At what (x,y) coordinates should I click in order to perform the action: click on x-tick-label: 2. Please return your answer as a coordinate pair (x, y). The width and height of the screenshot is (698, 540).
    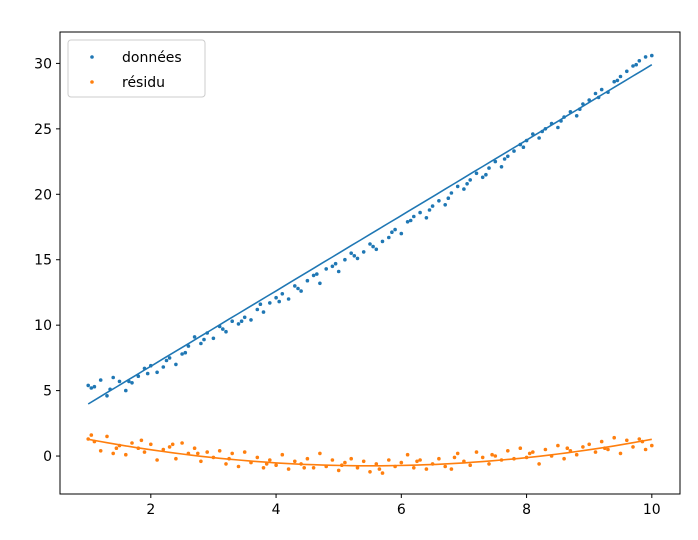
    Looking at the image, I should click on (150, 510).